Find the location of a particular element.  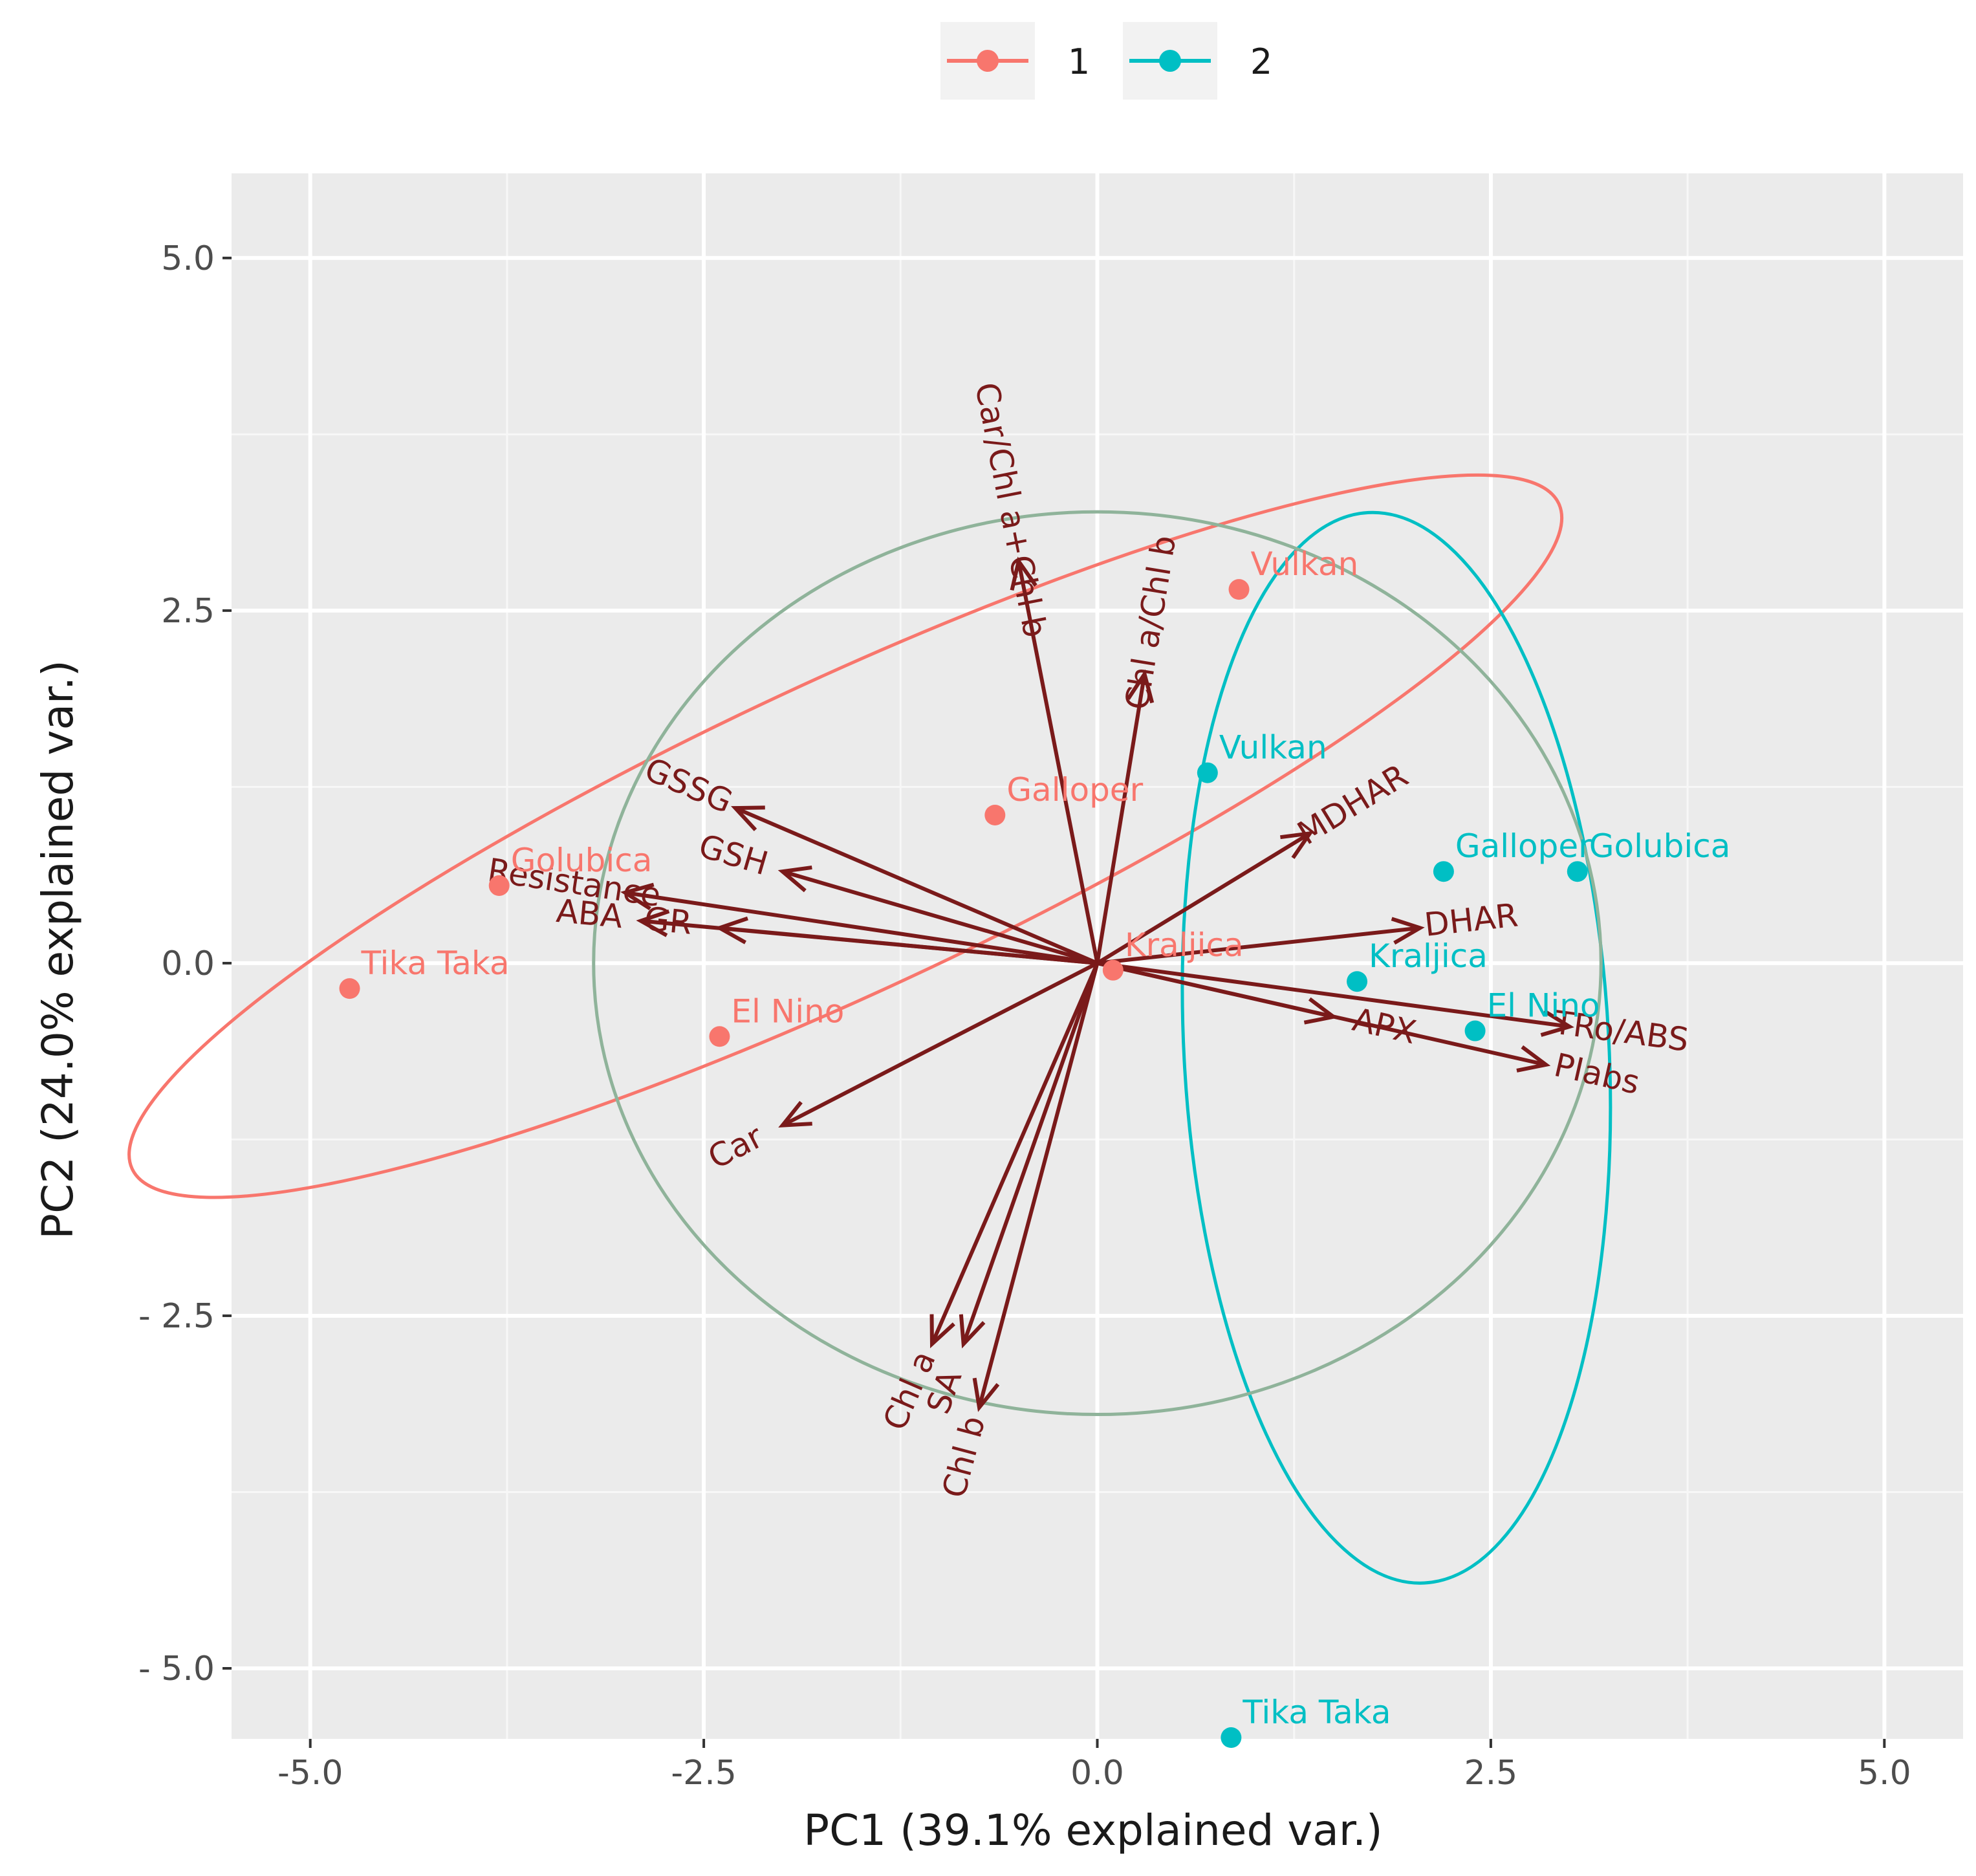

x-tick-label: 5.0 is located at coordinates (1884, 1774).